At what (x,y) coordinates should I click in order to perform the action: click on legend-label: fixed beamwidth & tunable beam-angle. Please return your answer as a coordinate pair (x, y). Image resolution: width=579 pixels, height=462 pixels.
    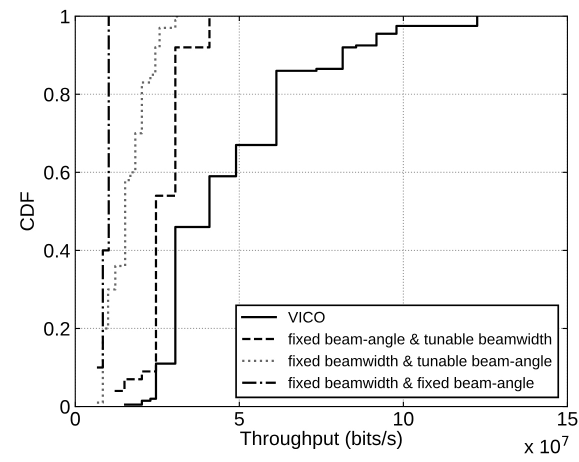
    Looking at the image, I should click on (420, 362).